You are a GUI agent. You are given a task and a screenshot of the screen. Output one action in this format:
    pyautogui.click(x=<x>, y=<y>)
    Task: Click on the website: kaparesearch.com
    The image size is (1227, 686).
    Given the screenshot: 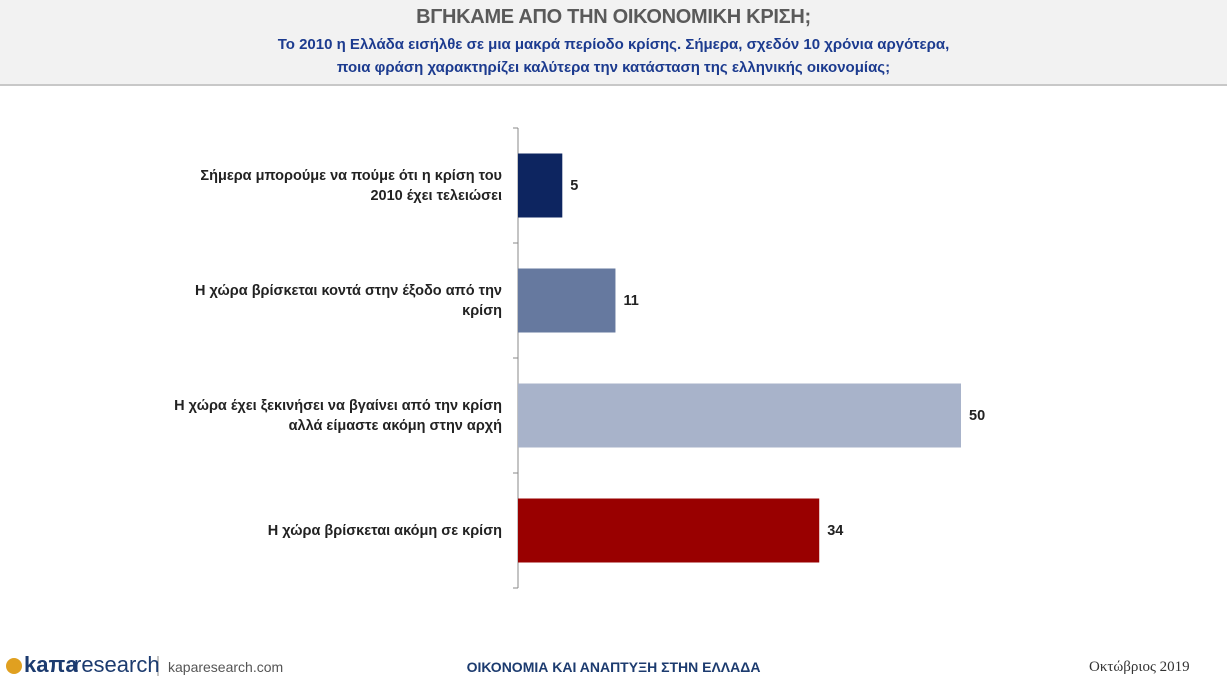 What is the action you would take?
    pyautogui.click(x=226, y=667)
    